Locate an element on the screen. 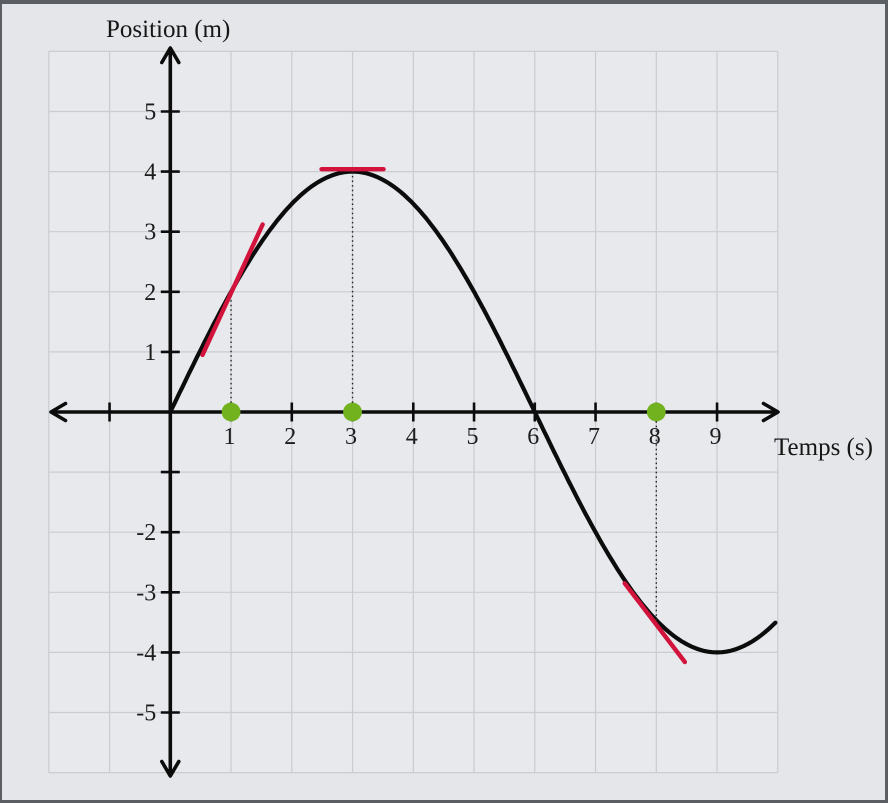  x-tick-label: 4 is located at coordinates (412, 437).